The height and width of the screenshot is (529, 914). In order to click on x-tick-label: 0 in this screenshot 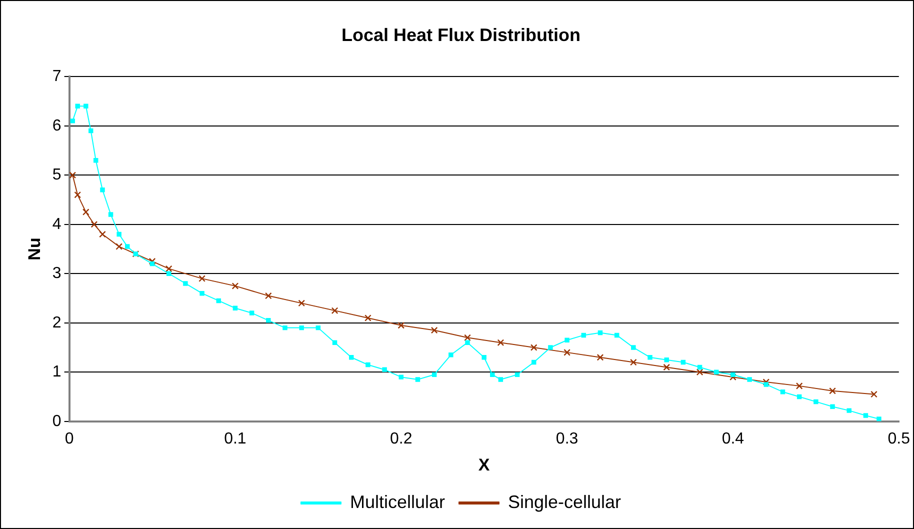, I will do `click(69, 439)`.